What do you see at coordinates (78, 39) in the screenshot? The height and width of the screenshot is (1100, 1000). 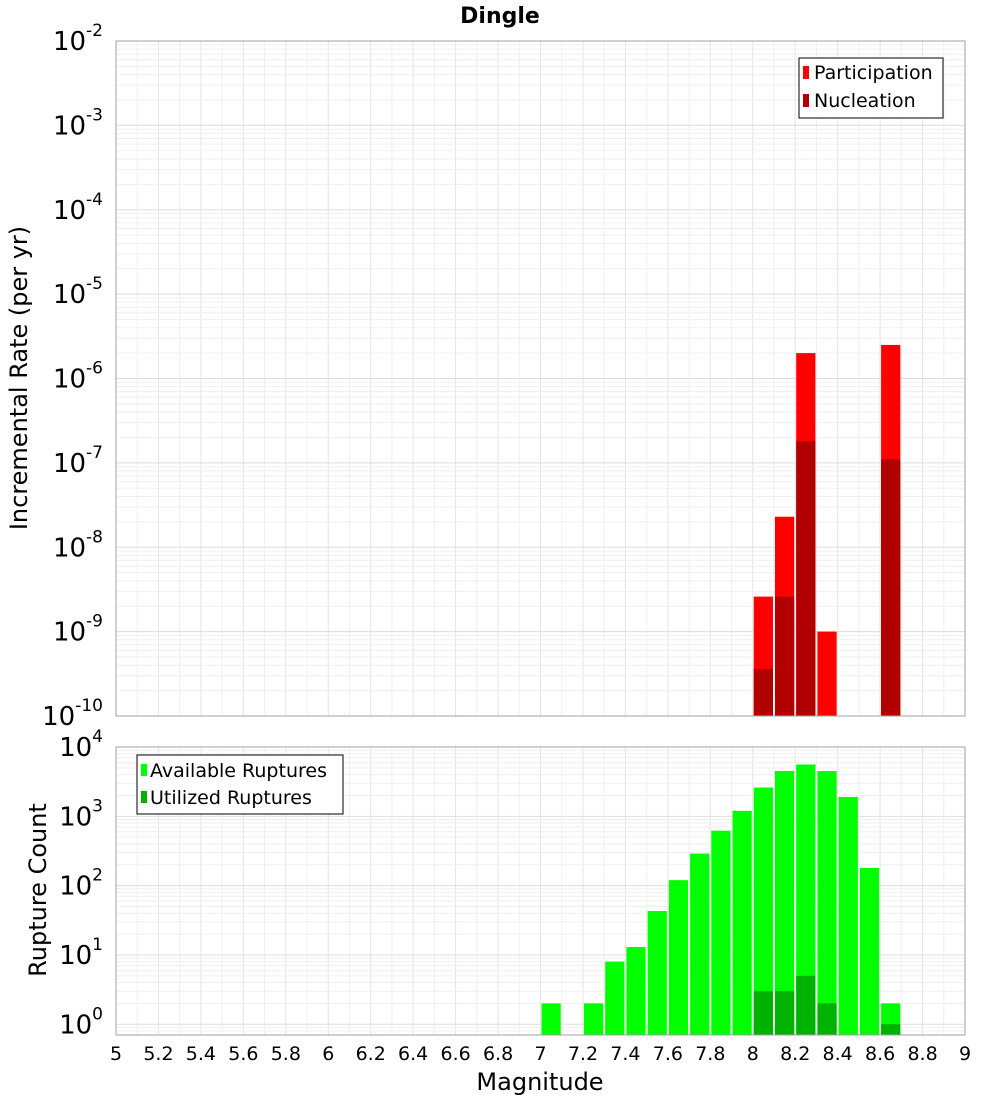 I see `y-tick-label: 10⁻²` at bounding box center [78, 39].